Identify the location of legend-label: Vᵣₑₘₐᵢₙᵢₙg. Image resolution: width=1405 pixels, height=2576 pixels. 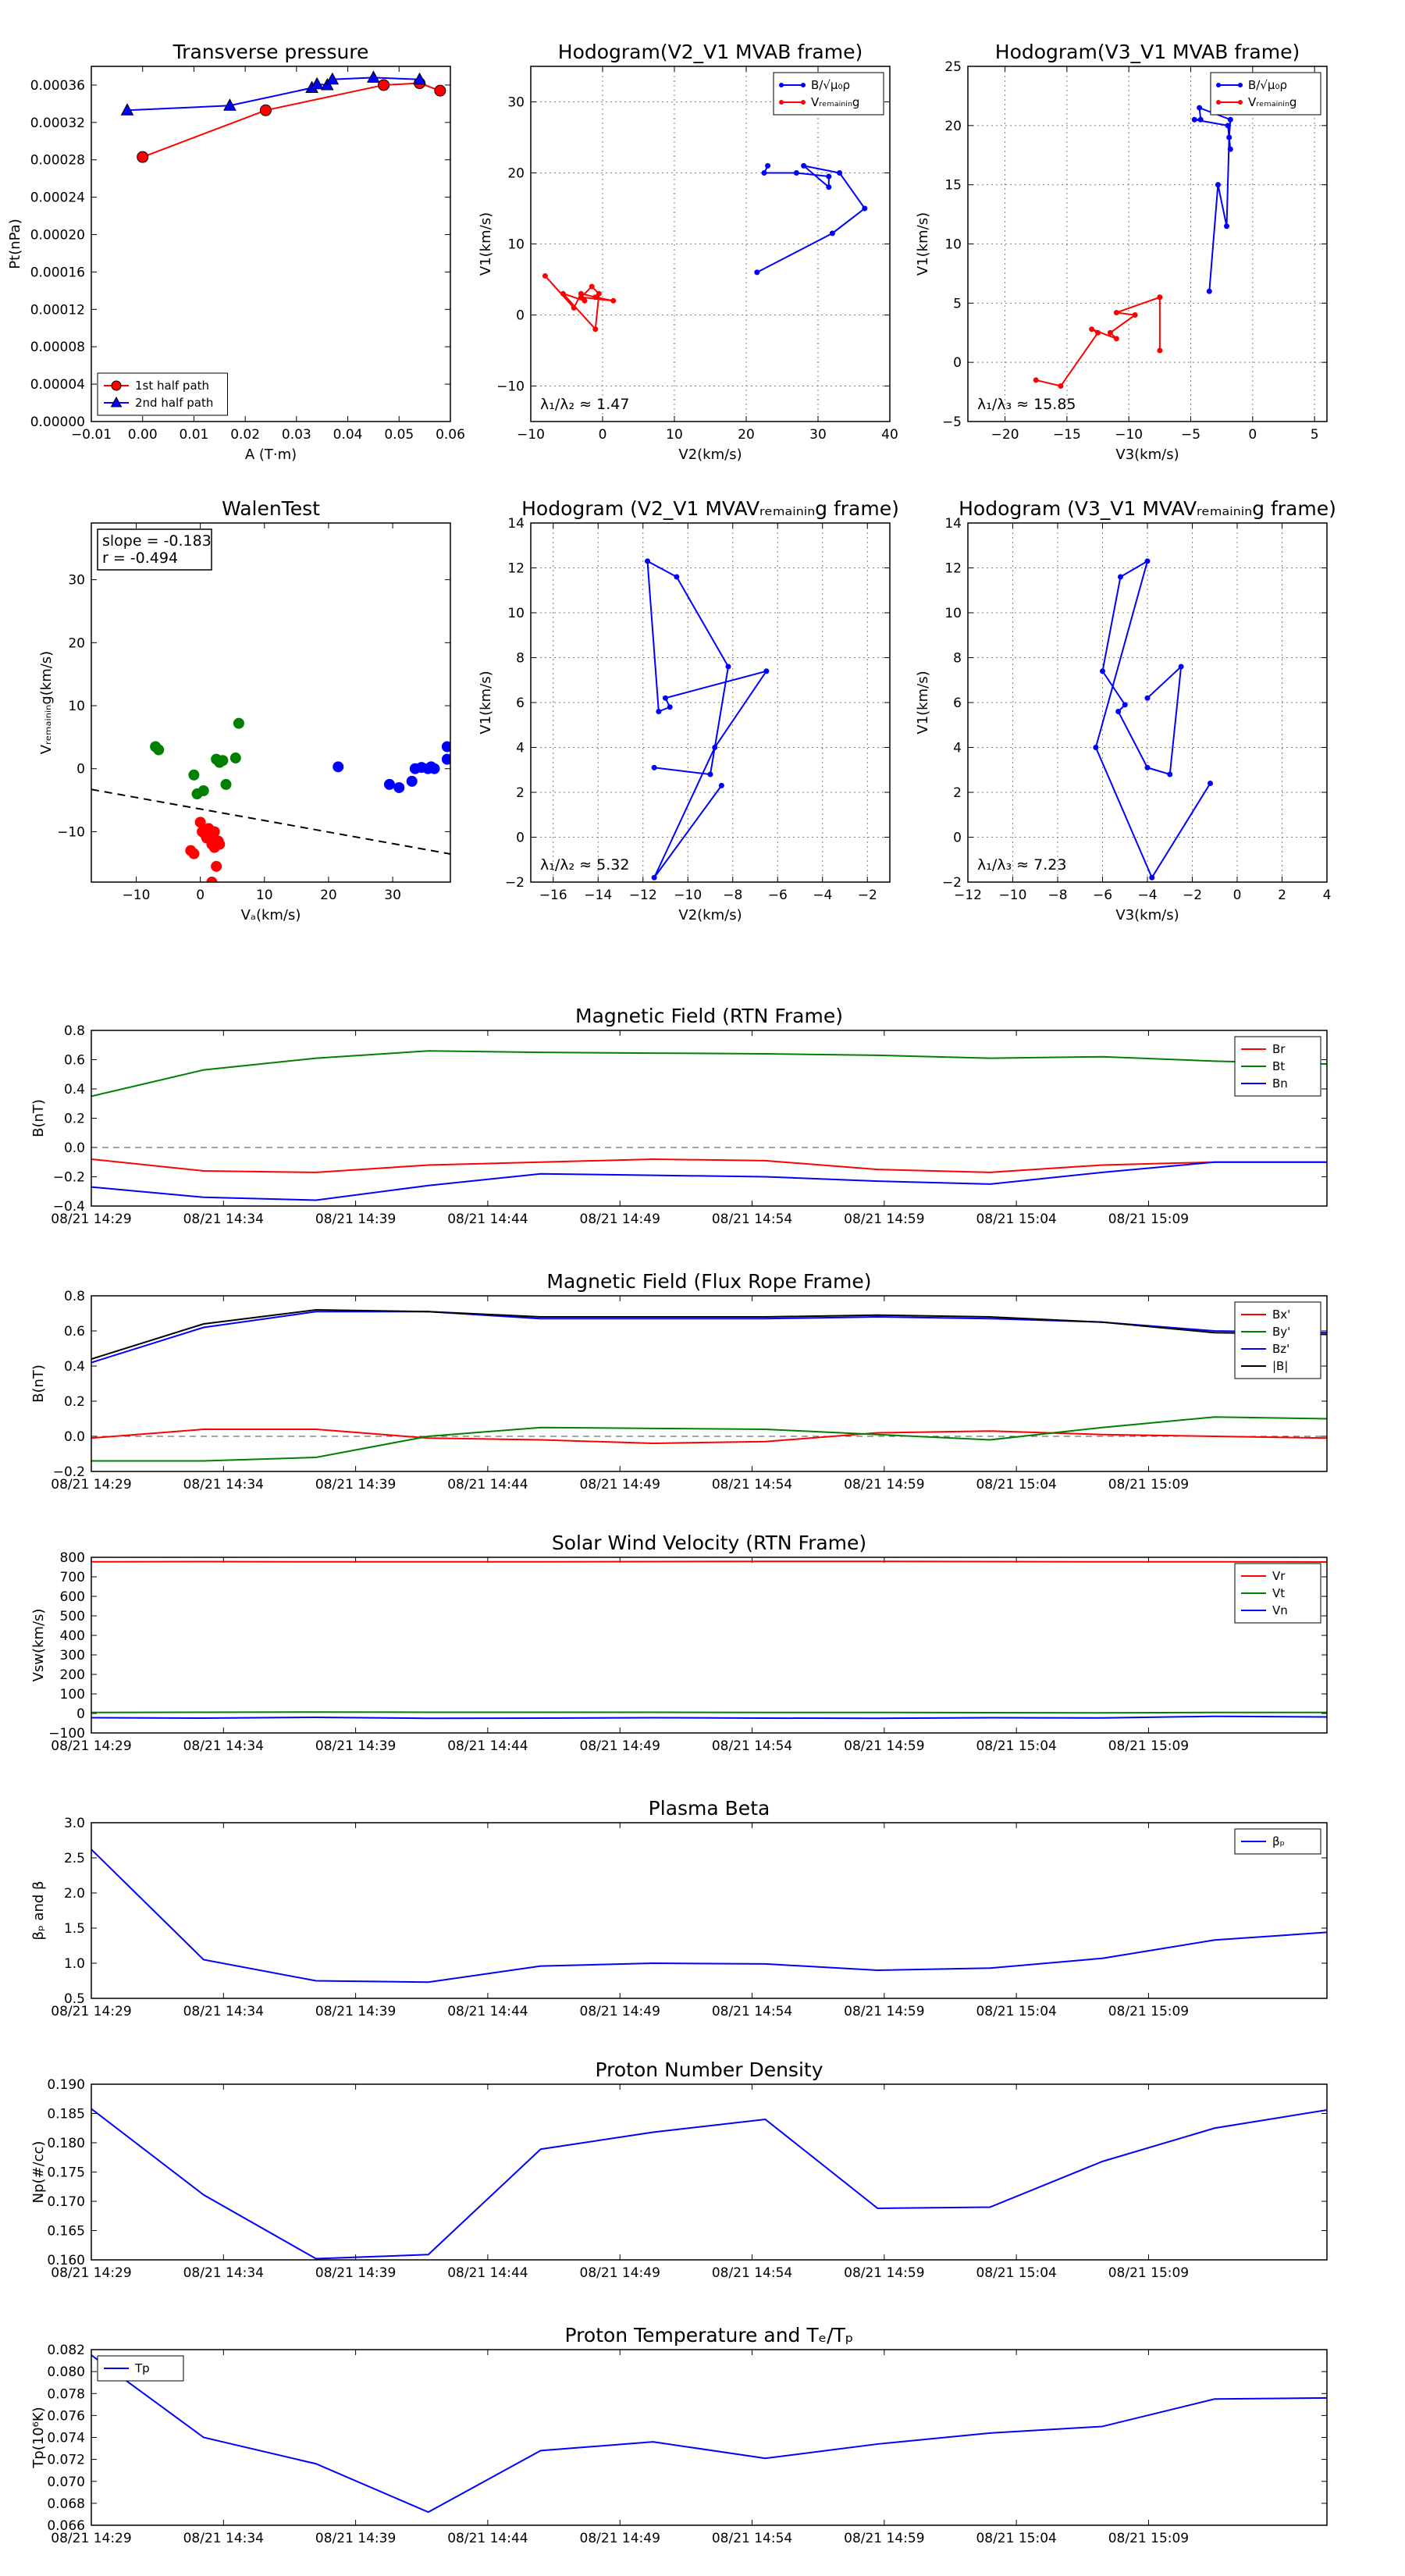
(1273, 102).